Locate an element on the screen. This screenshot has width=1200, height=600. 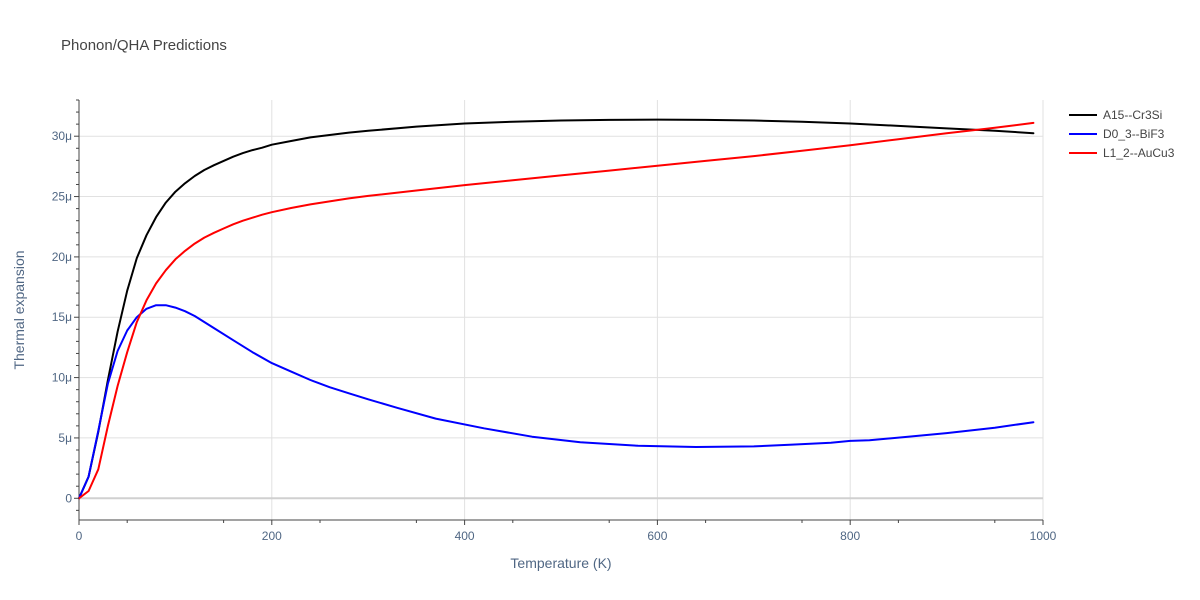
x-tick-label: 200 is located at coordinates (272, 536).